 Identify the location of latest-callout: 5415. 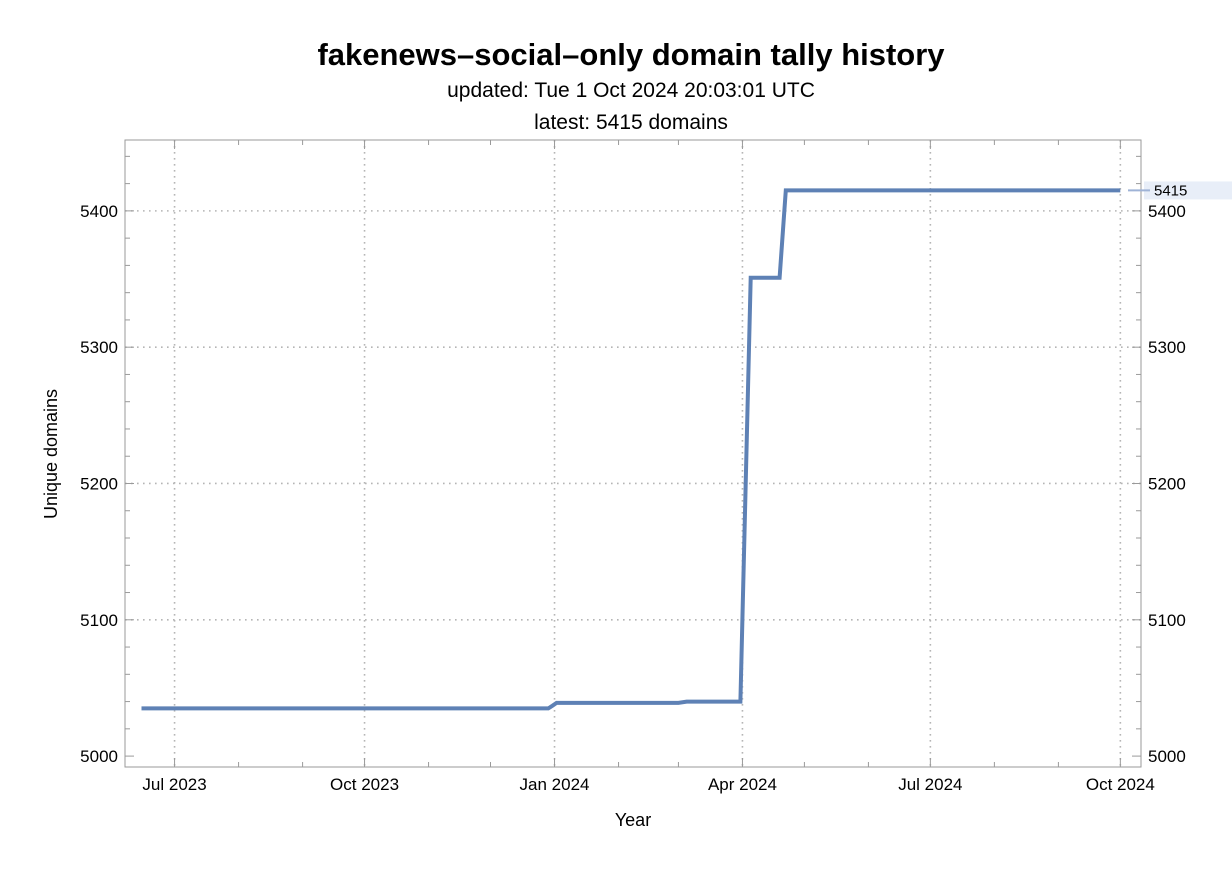
(1180, 190).